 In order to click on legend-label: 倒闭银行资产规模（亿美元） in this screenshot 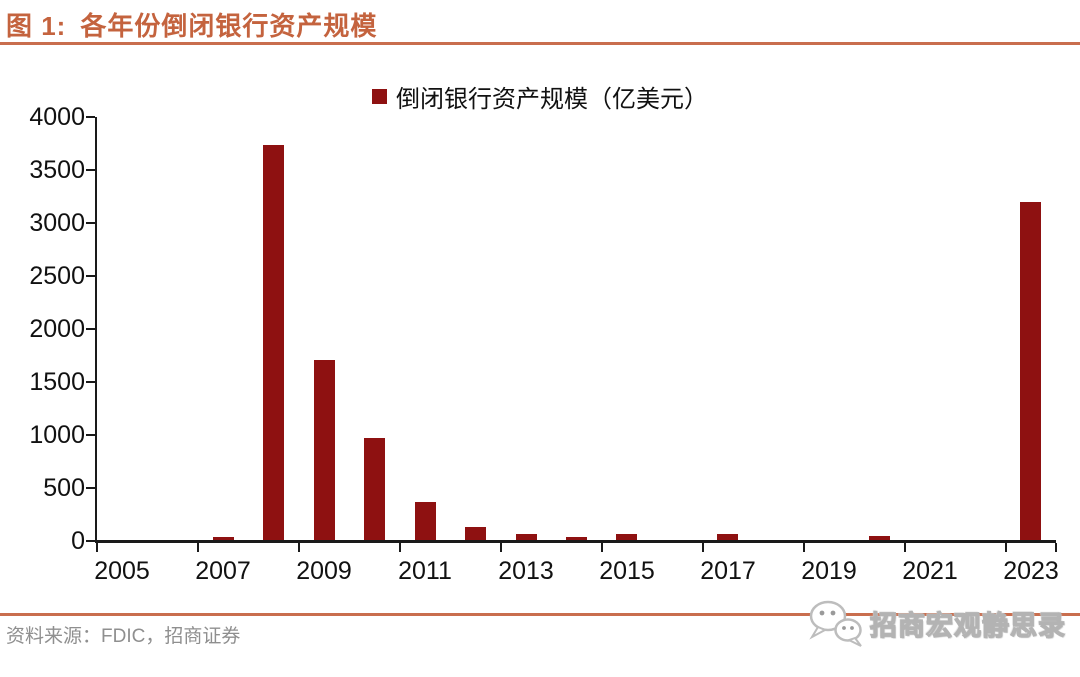, I will do `click(552, 99)`.